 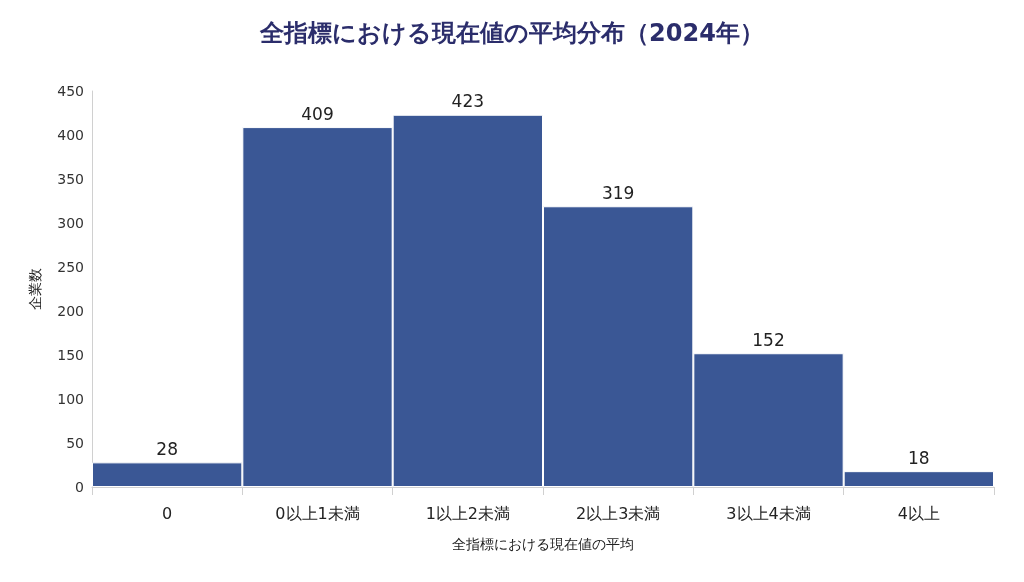 What do you see at coordinates (317, 513) in the screenshot?
I see `x-tick-label: 0以上1未満` at bounding box center [317, 513].